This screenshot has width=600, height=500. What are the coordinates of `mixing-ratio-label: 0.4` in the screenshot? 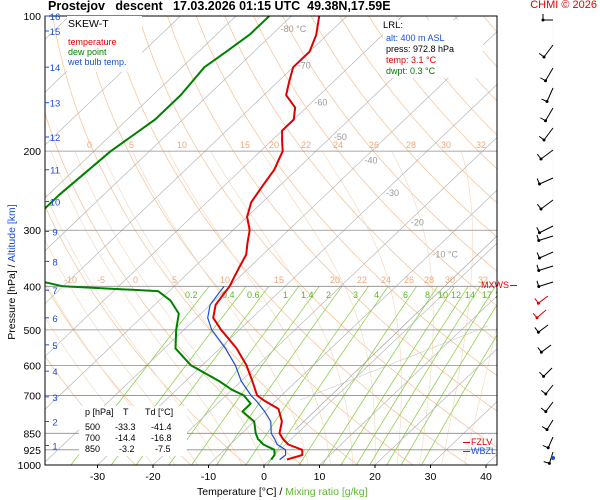 It's located at (228, 295).